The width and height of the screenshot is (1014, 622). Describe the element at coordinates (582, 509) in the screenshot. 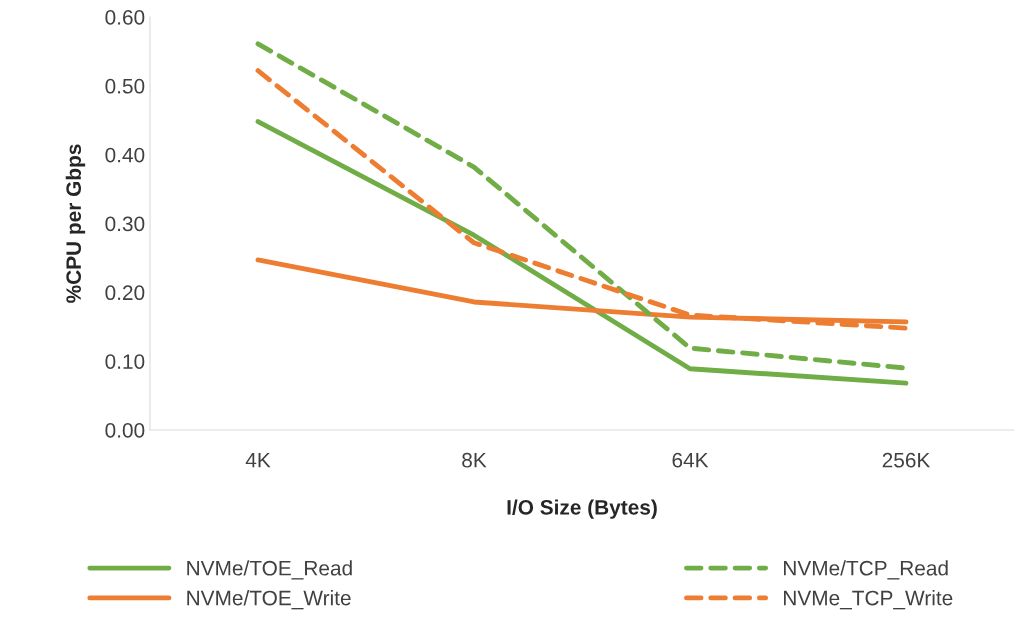

I see `x-axis-title: I/O Size (Bytes)` at that location.